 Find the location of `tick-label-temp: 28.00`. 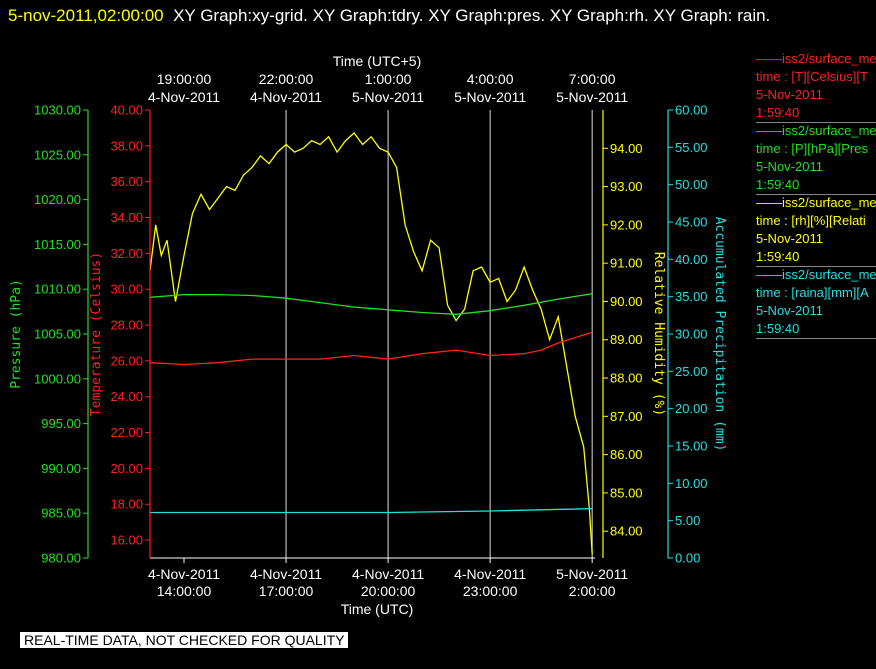

tick-label-temp: 28.00 is located at coordinates (126, 325).